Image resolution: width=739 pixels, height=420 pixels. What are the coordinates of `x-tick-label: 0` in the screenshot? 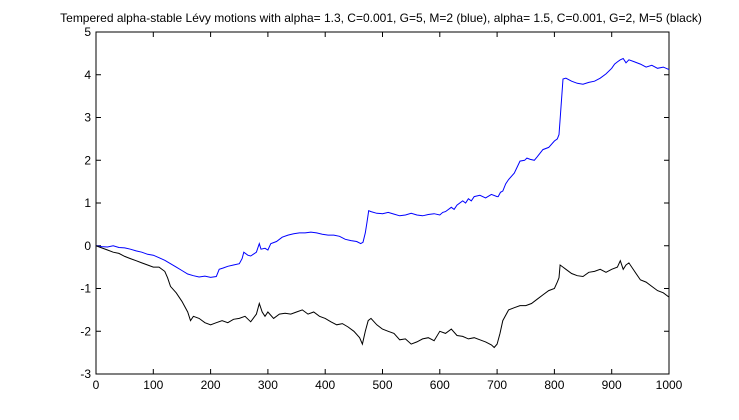 It's located at (96, 385).